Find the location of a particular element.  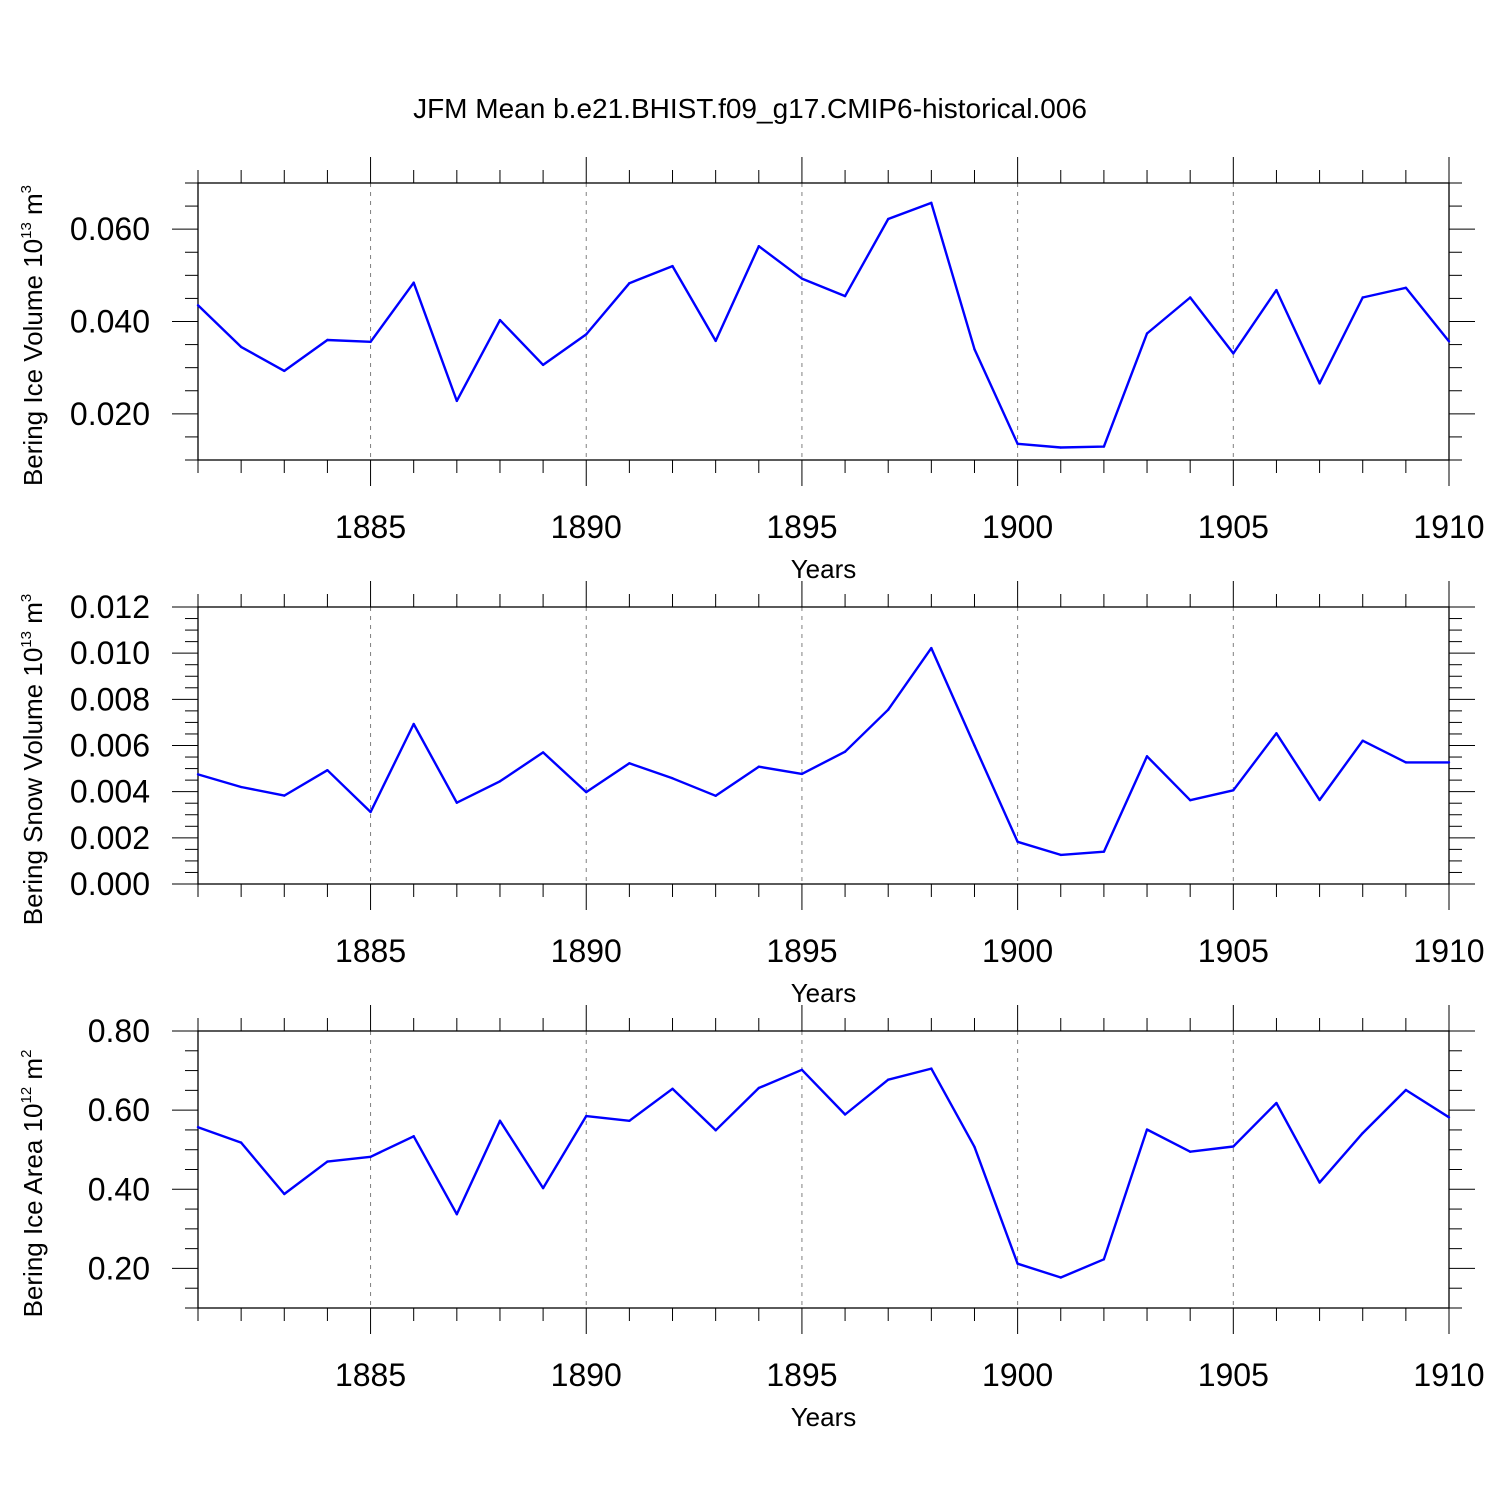

x-tick-label: 1890 is located at coordinates (586, 951).